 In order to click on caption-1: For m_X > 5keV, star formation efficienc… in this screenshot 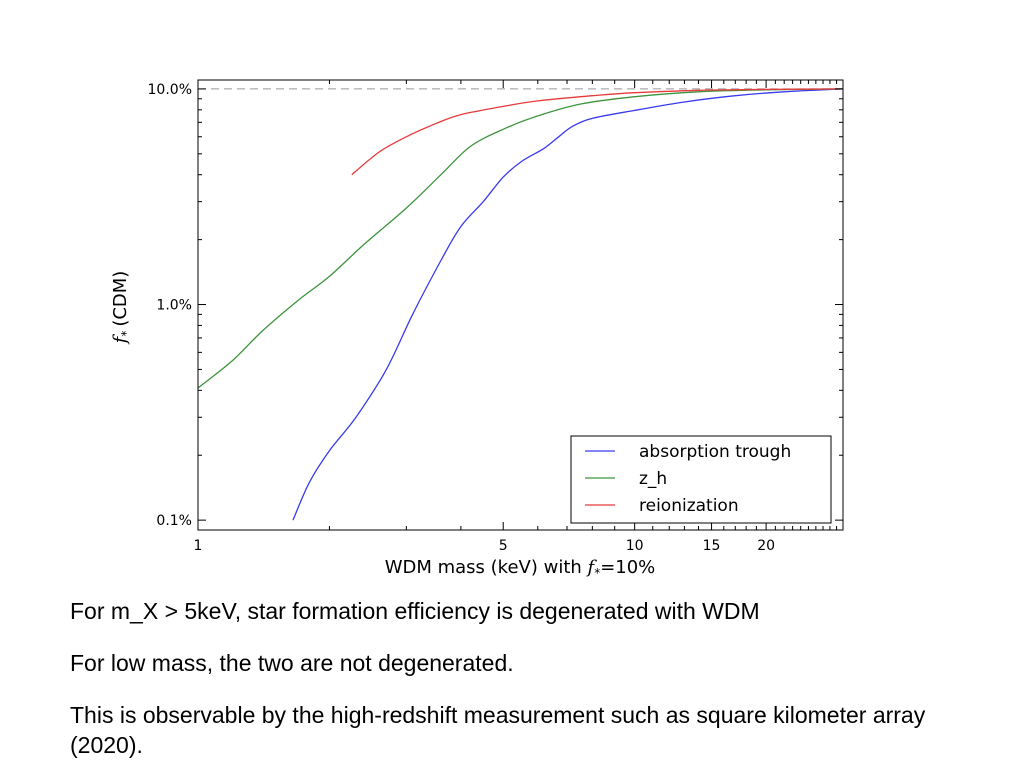, I will do `click(415, 611)`.